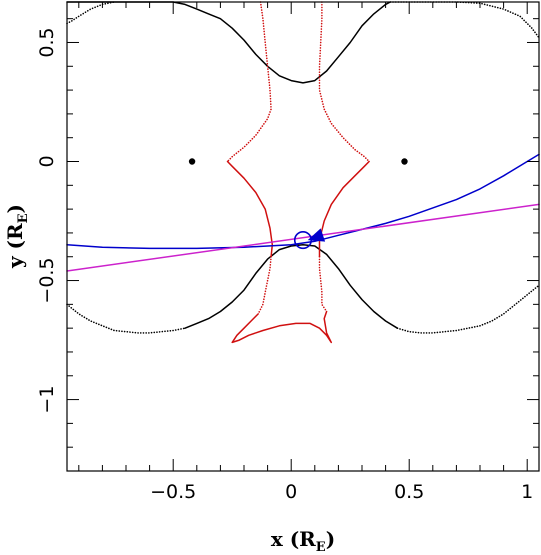  I want to click on y-tick-label: −1, so click(47, 400).